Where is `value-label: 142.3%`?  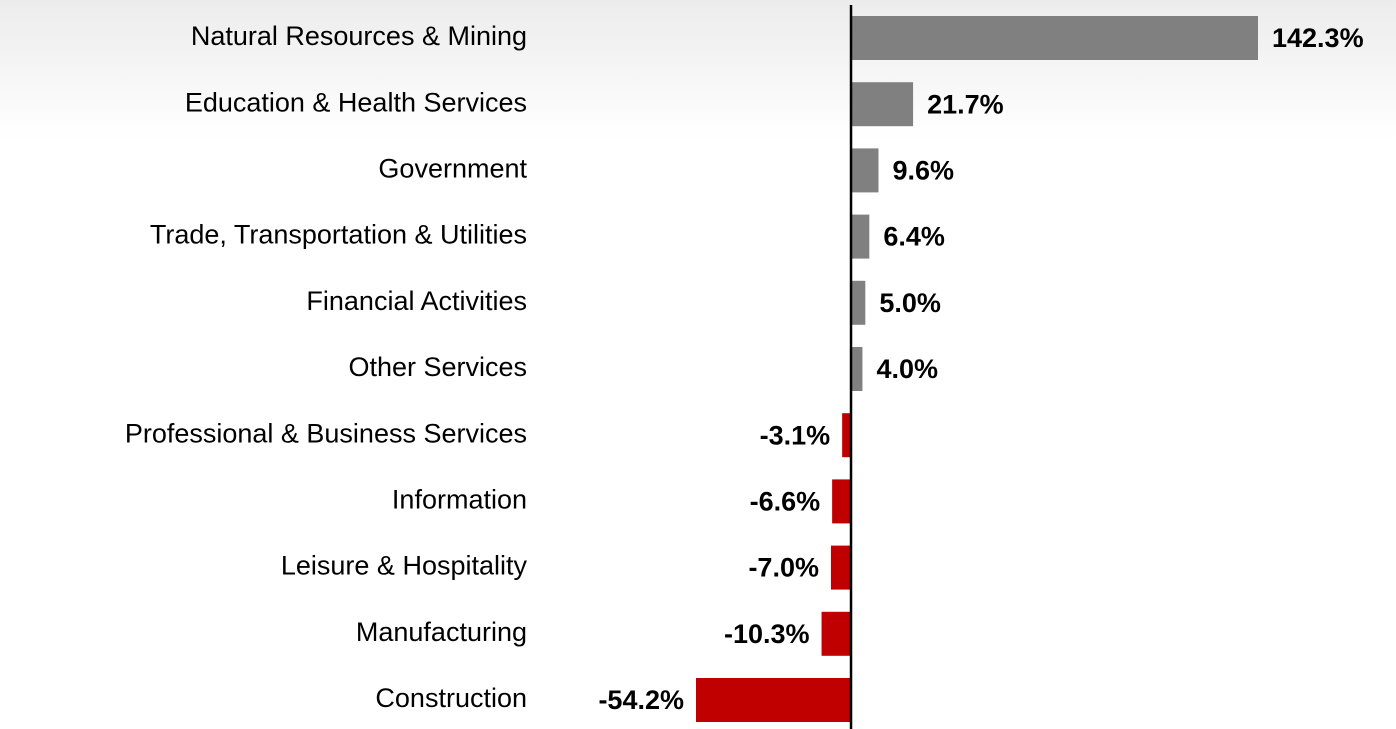 value-label: 142.3% is located at coordinates (1318, 38).